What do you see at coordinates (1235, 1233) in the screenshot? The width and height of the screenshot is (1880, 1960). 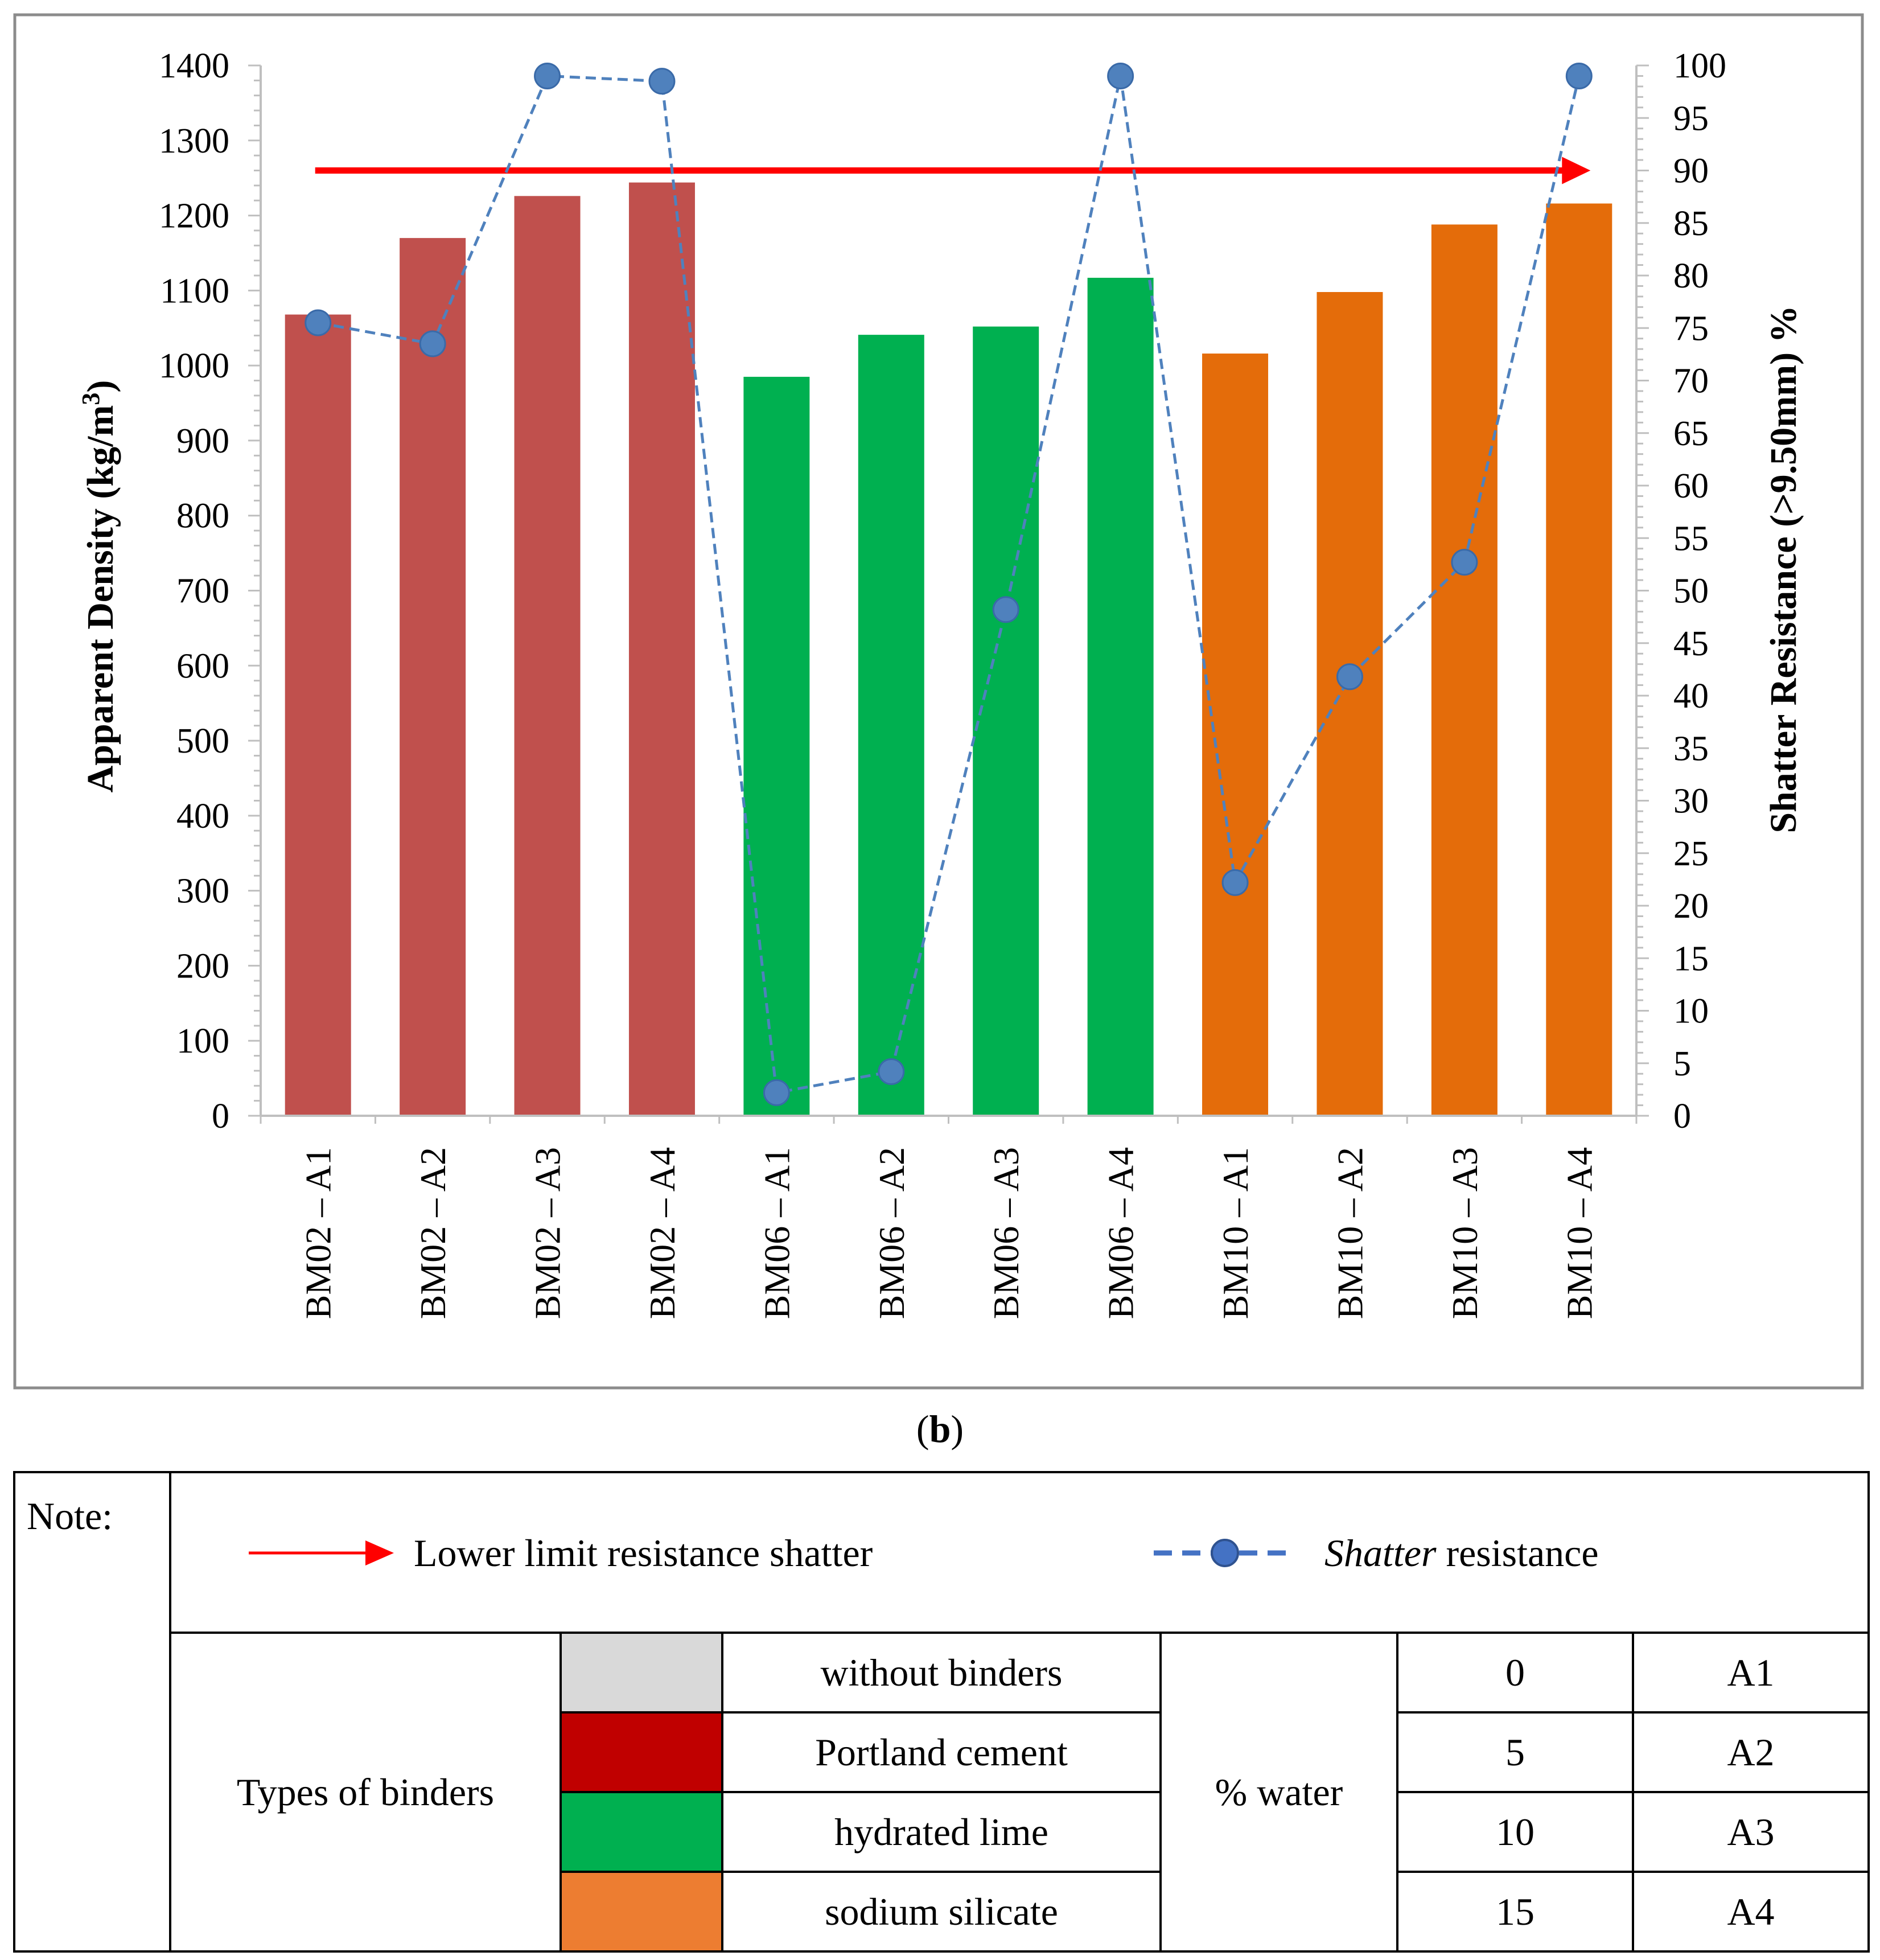 I see `x-tick-label: BM10 – A1` at bounding box center [1235, 1233].